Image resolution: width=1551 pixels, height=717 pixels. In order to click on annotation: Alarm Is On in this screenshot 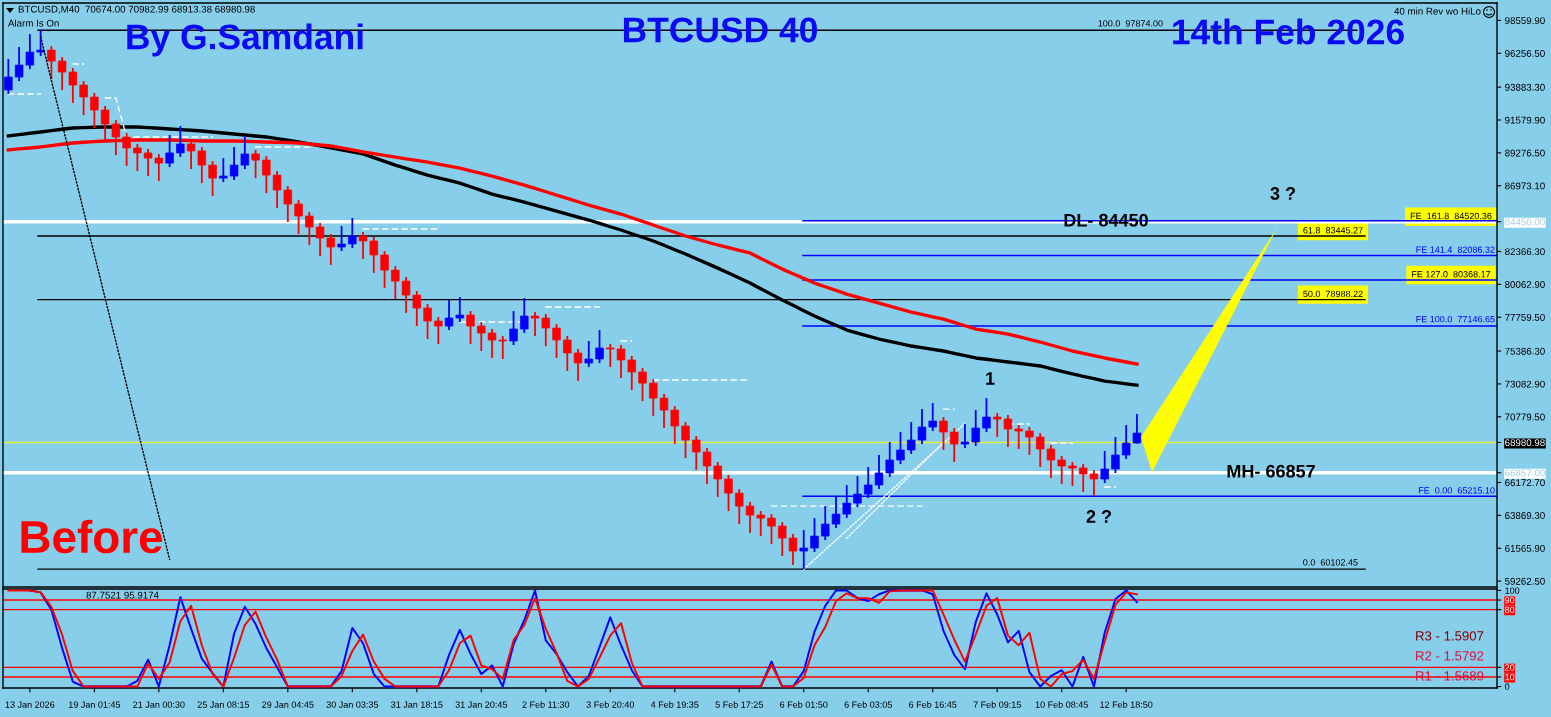, I will do `click(33, 23)`.